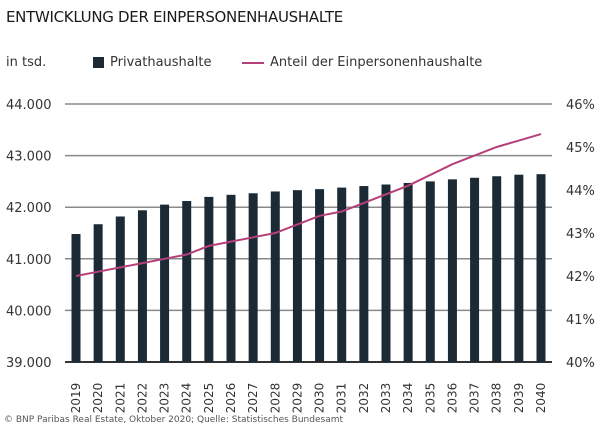 The width and height of the screenshot is (600, 439). What do you see at coordinates (408, 398) in the screenshot?
I see `x-tick-label: 2034` at bounding box center [408, 398].